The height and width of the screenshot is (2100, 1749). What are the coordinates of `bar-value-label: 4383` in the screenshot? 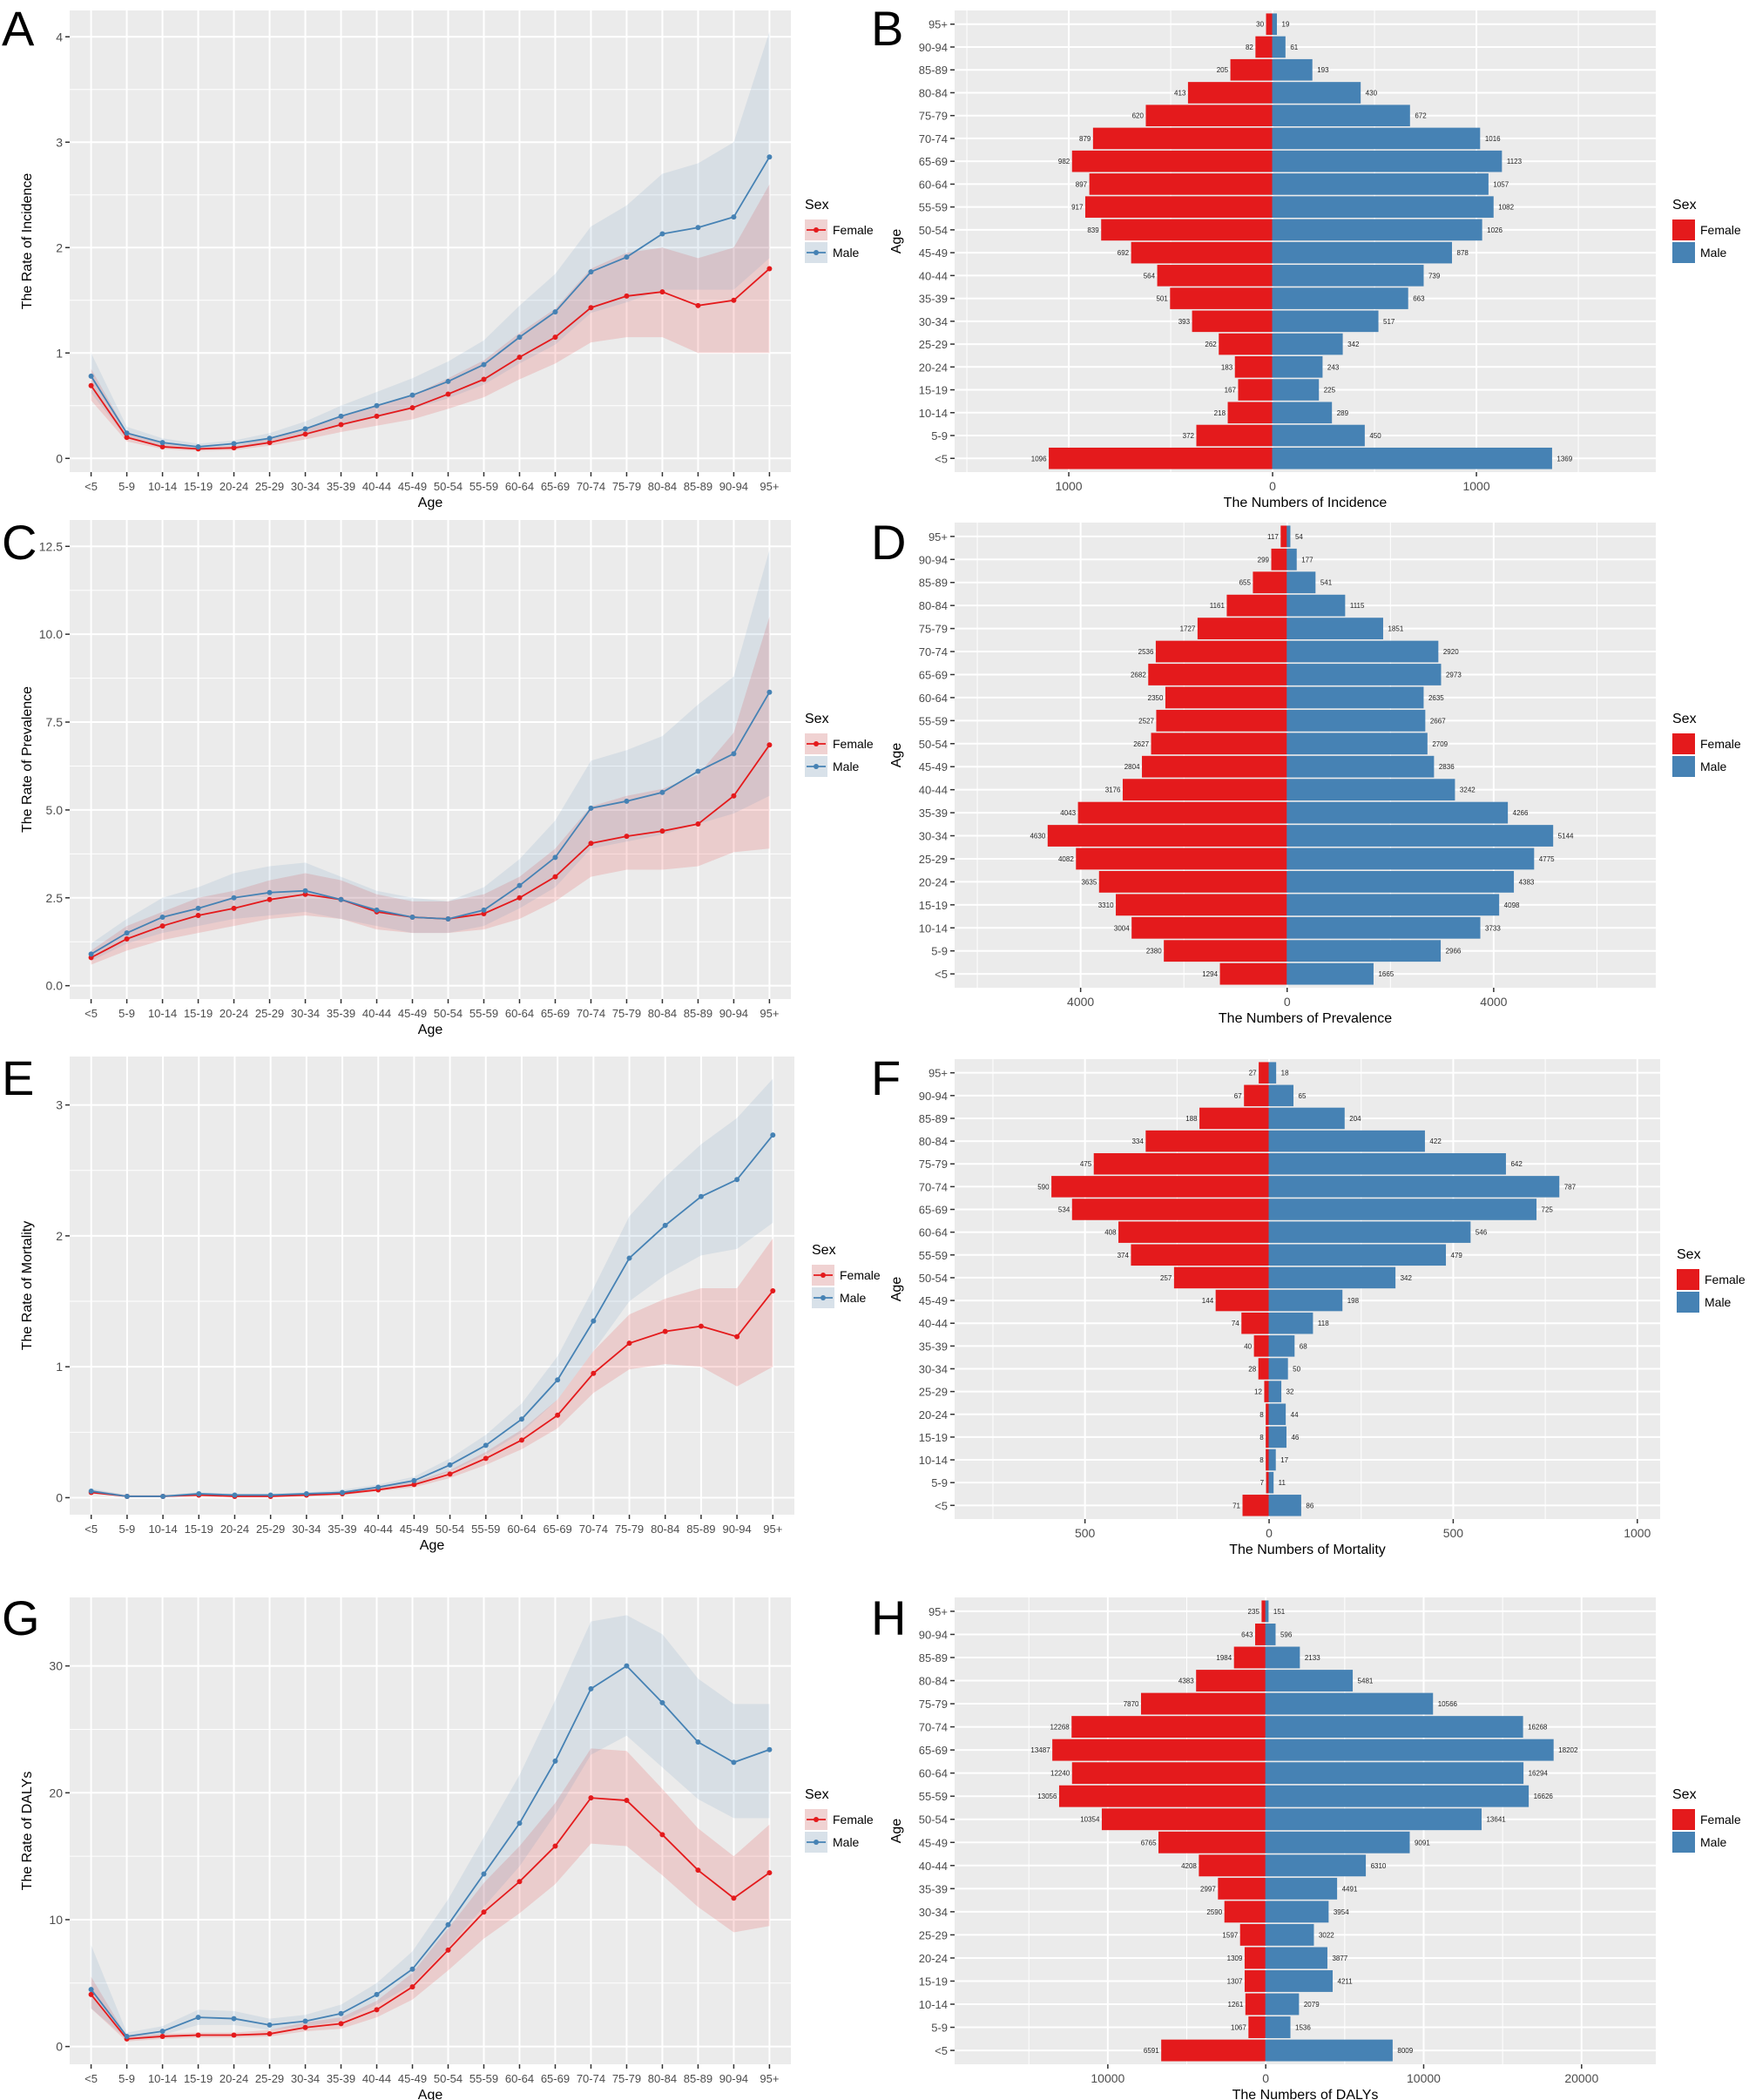 It's located at (1527, 882).